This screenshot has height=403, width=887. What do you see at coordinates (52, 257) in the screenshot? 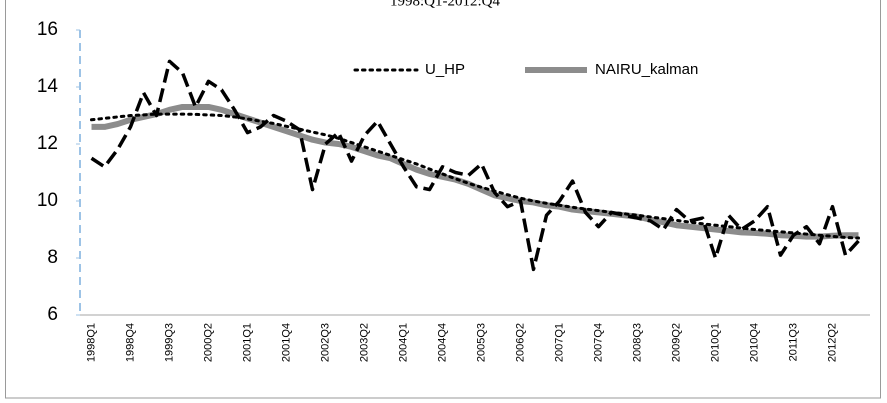
I see `y-tick-label: 8` at bounding box center [52, 257].